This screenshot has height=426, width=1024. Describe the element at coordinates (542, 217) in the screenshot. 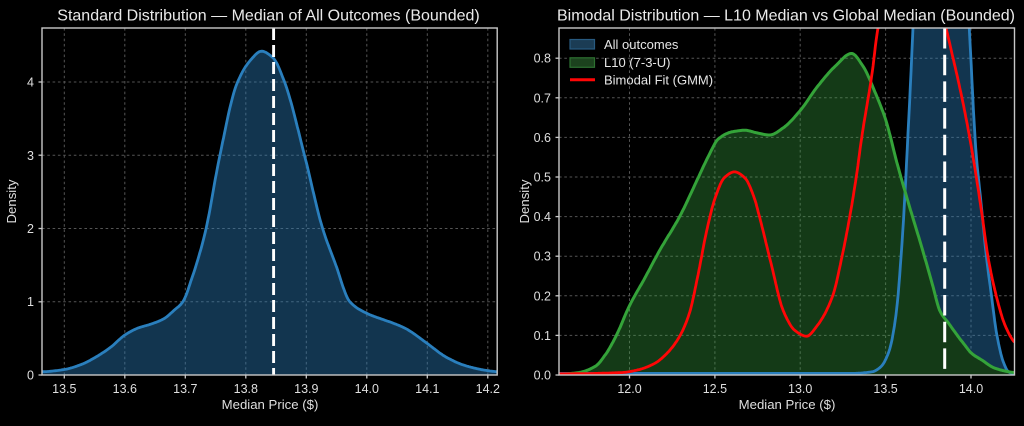

I see `svg-text: 0.4` at that location.